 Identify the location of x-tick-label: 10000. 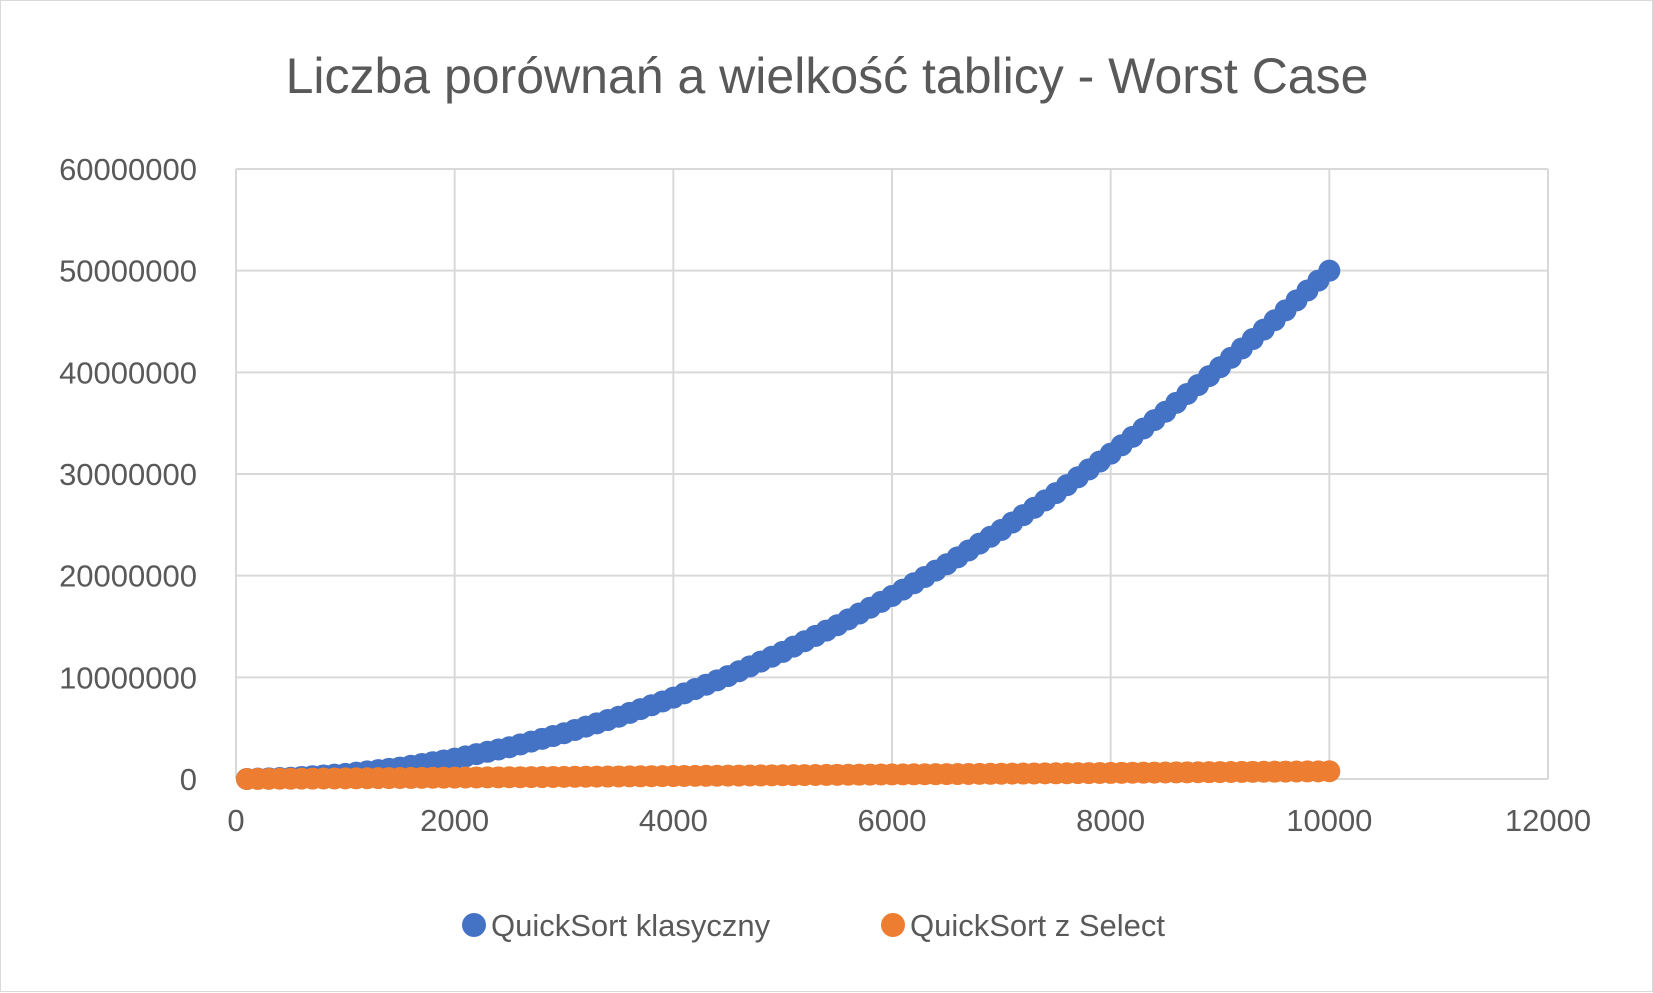
(1329, 820).